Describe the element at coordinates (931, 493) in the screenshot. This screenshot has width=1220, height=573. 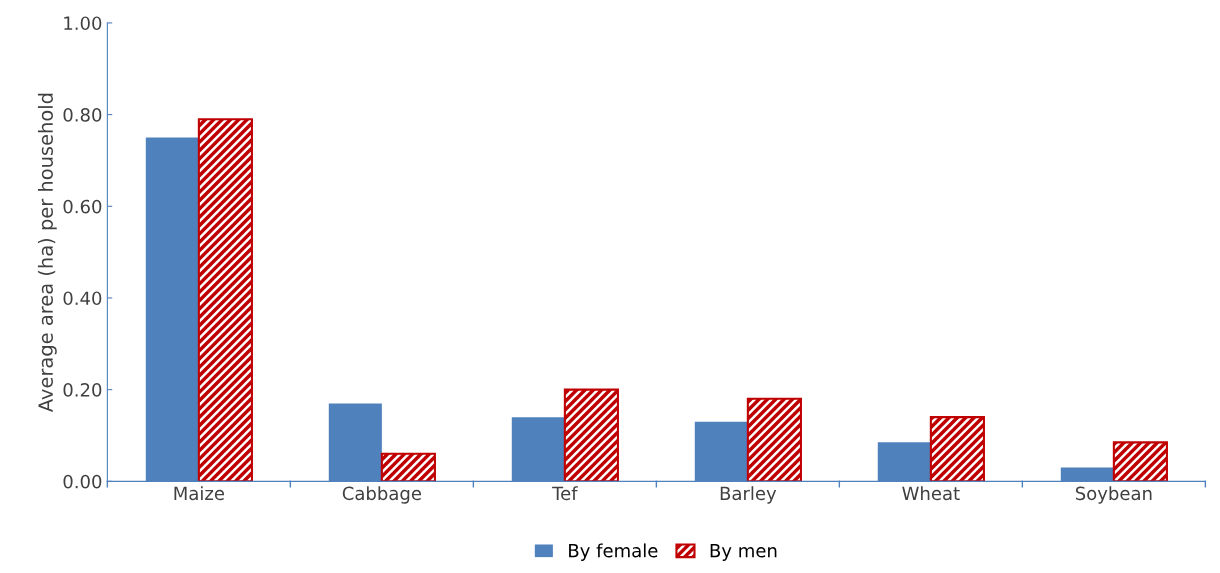
I see `x-tick-label: Wheat` at that location.